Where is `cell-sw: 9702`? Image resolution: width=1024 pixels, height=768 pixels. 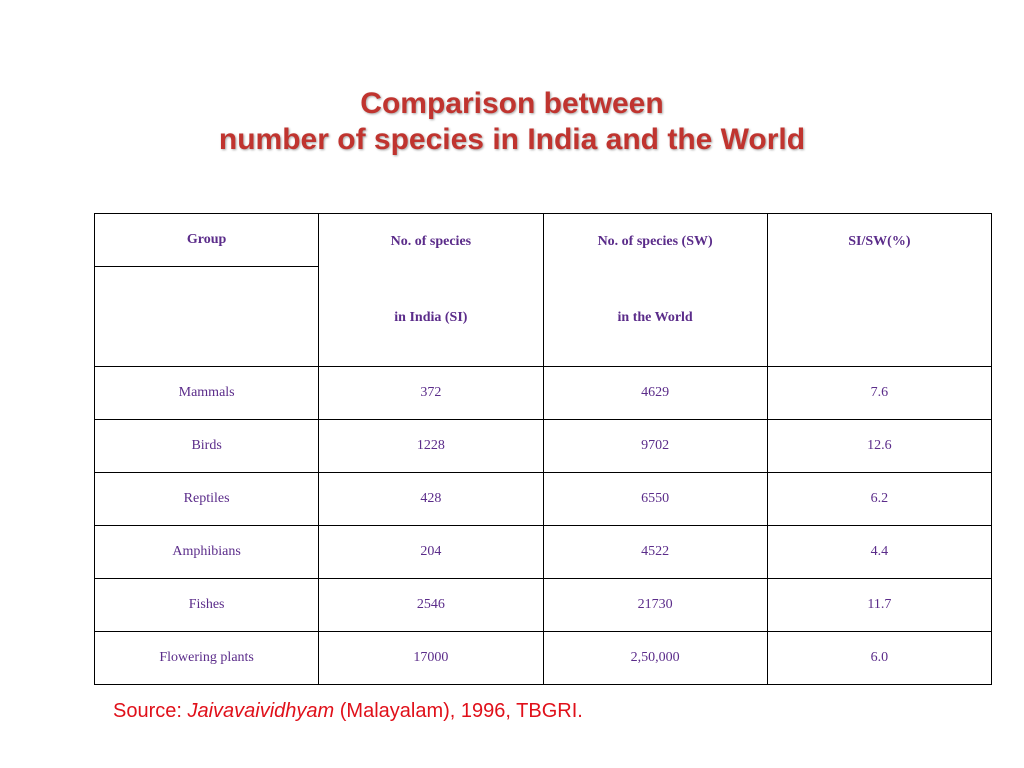
cell-sw: 9702 is located at coordinates (655, 446).